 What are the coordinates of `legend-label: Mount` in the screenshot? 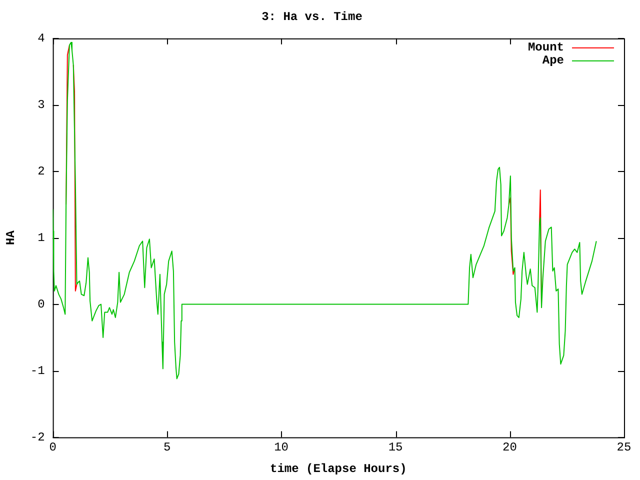 It's located at (546, 47).